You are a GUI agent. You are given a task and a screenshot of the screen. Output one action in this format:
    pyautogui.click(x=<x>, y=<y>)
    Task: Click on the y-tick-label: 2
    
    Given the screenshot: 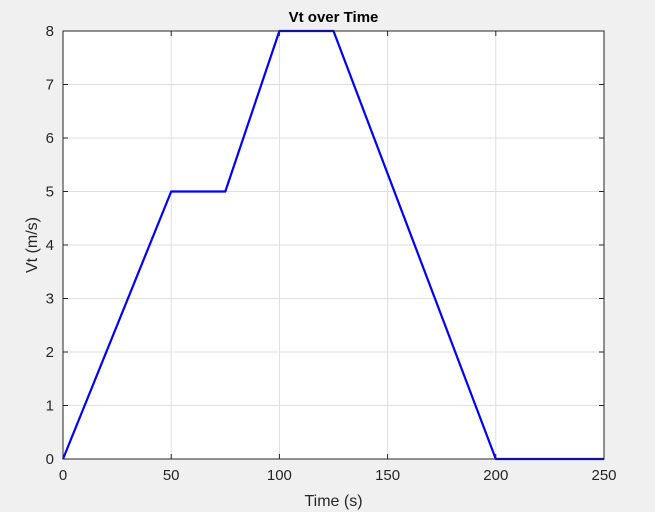 What is the action you would take?
    pyautogui.click(x=50, y=352)
    